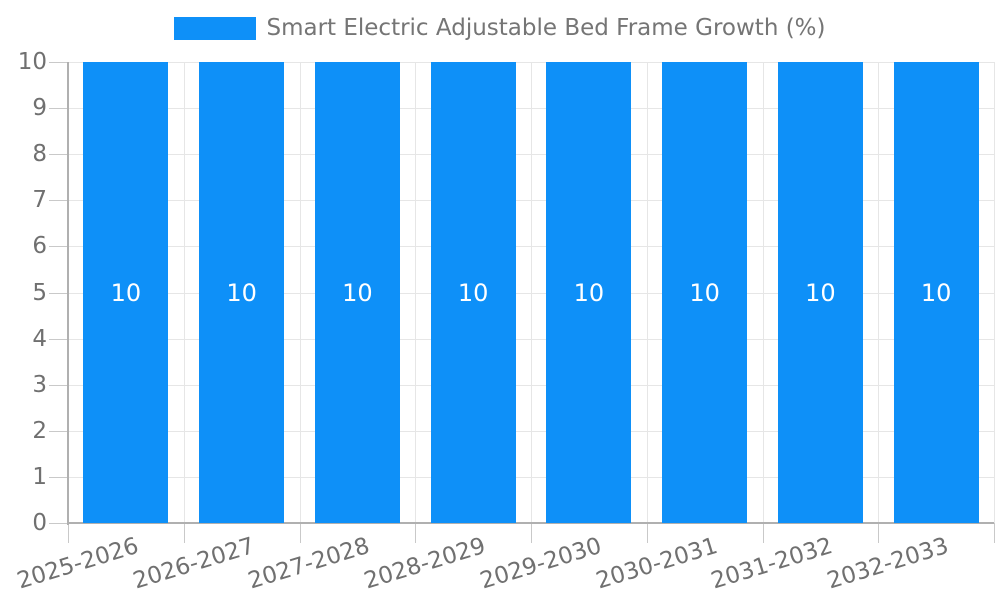  I want to click on x-axis-label: 2027-2028, so click(309, 564).